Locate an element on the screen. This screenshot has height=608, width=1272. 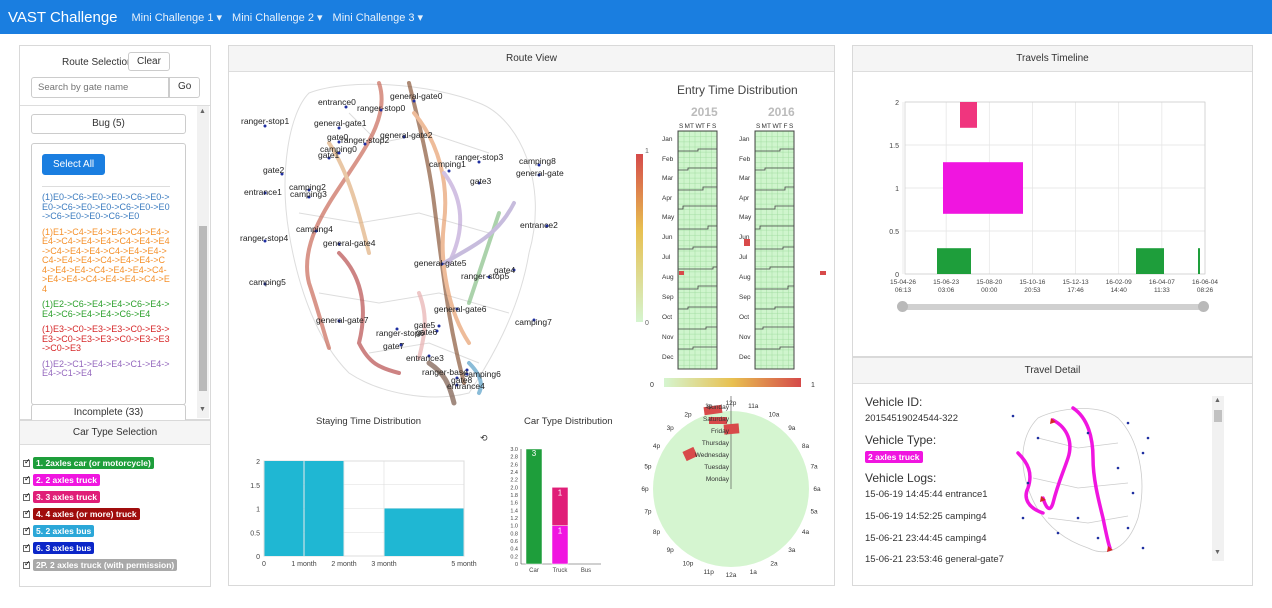
route-list-scrollbar: ▲ ▼ is located at coordinates (203, 262).